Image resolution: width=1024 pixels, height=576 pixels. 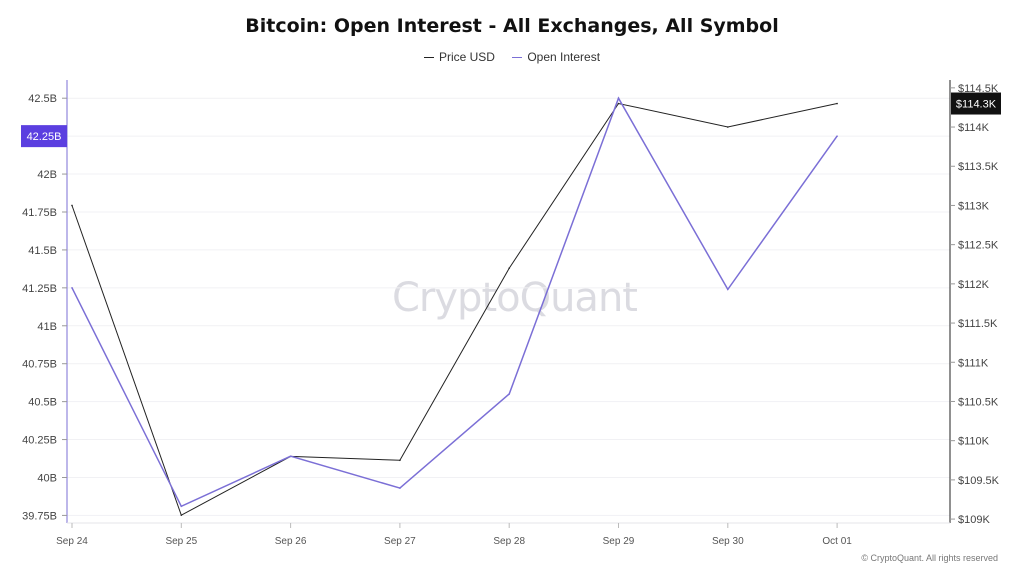 I want to click on y-right-tick-label: $114K, so click(x=974, y=128).